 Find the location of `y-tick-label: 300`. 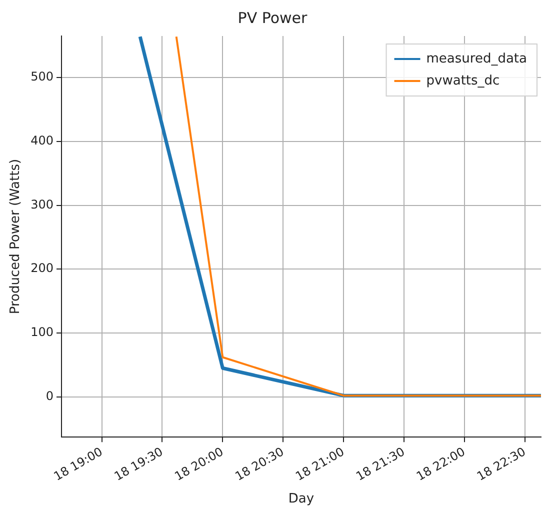

y-tick-label: 300 is located at coordinates (42, 204).